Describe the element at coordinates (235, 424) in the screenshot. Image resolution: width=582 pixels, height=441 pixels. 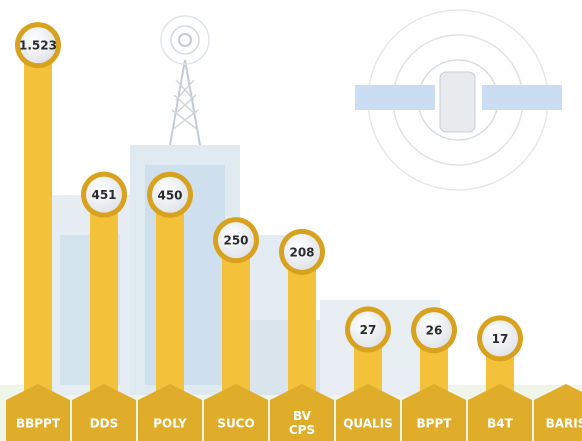
I see `category-label: SUCO` at that location.